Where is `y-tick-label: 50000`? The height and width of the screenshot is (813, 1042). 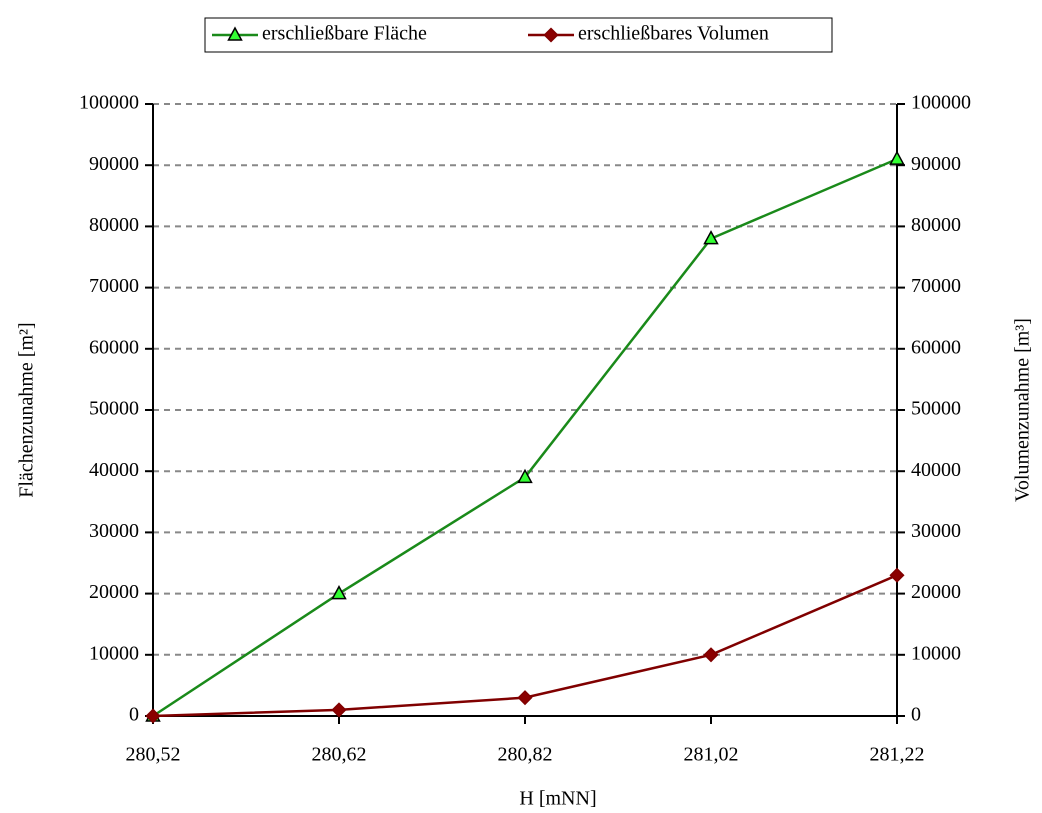 y-tick-label: 50000 is located at coordinates (114, 409).